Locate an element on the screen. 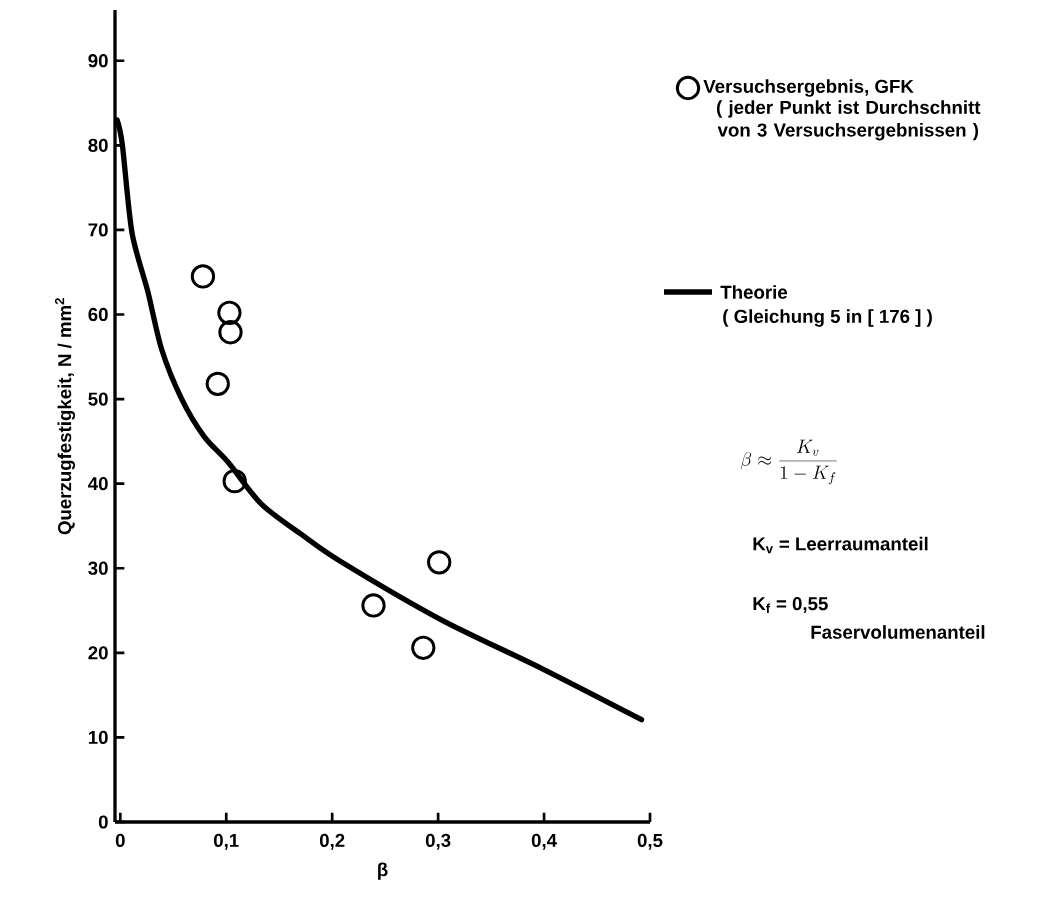  x-tick-label: 0,3 is located at coordinates (438, 841).